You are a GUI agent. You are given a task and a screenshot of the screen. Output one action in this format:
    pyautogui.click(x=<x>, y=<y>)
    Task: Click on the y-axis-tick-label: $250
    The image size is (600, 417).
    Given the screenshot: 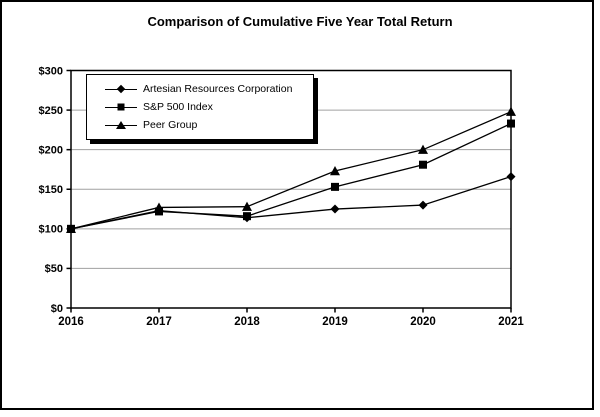 What is the action you would take?
    pyautogui.click(x=51, y=111)
    